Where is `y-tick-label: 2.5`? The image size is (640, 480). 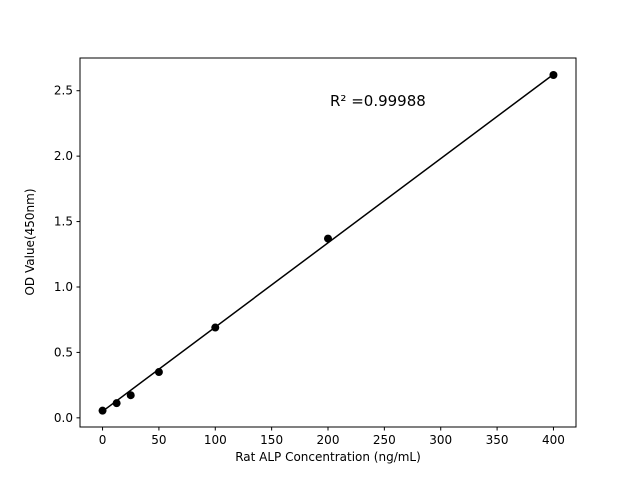
y-tick-label: 2.5 is located at coordinates (63, 91).